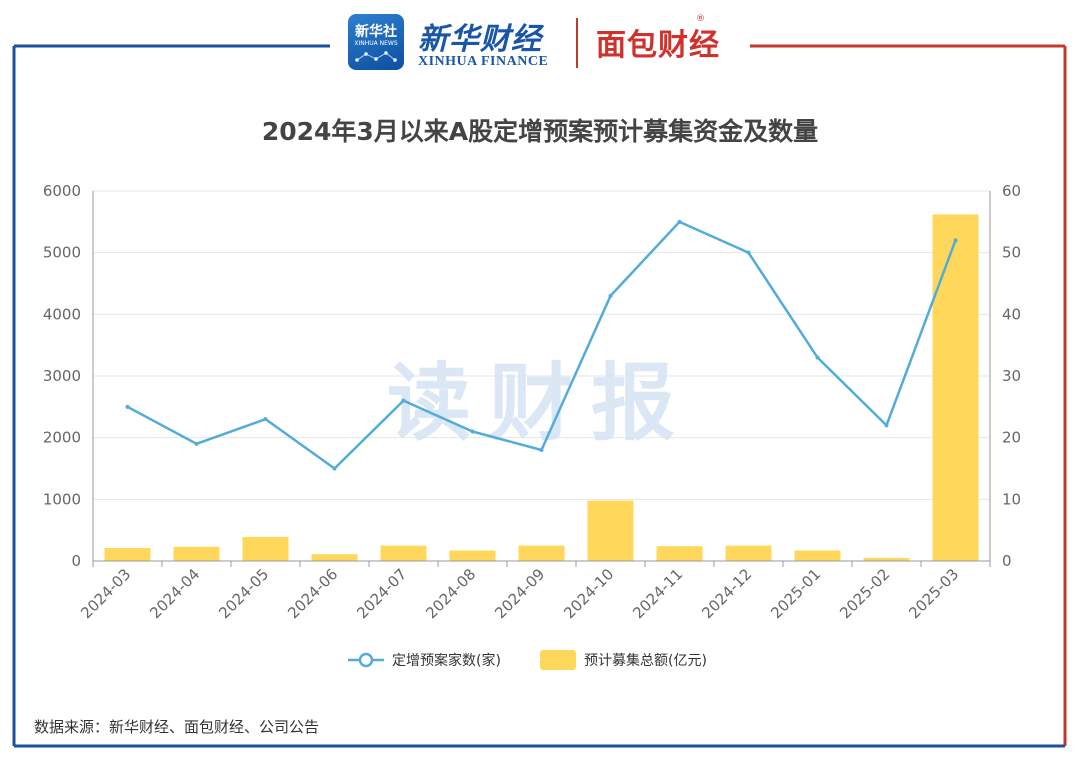 This screenshot has width=1080, height=764. What do you see at coordinates (1011, 376) in the screenshot?
I see `right-axis-tick-label: 30` at bounding box center [1011, 376].